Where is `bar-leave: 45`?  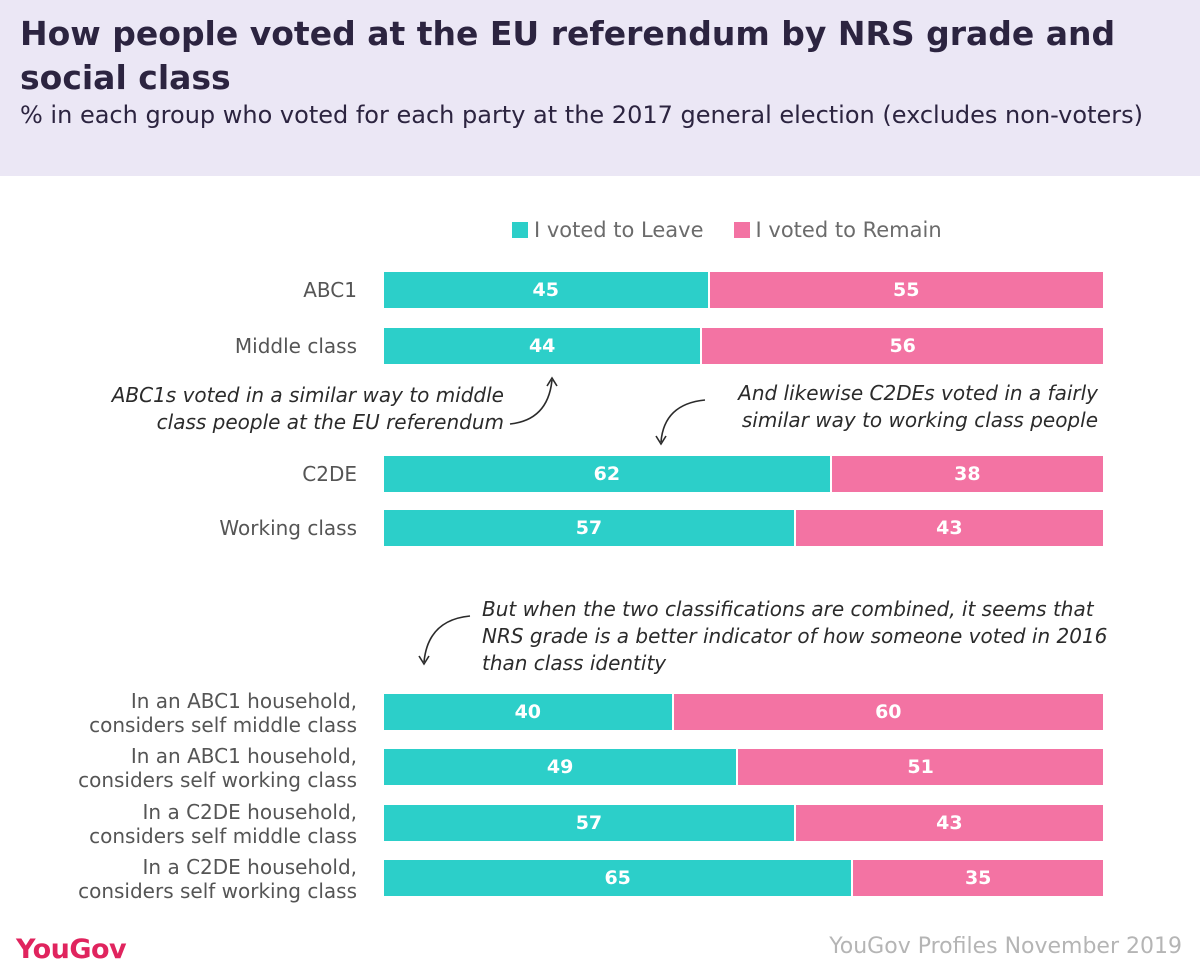 bar-leave: 45 is located at coordinates (546, 290).